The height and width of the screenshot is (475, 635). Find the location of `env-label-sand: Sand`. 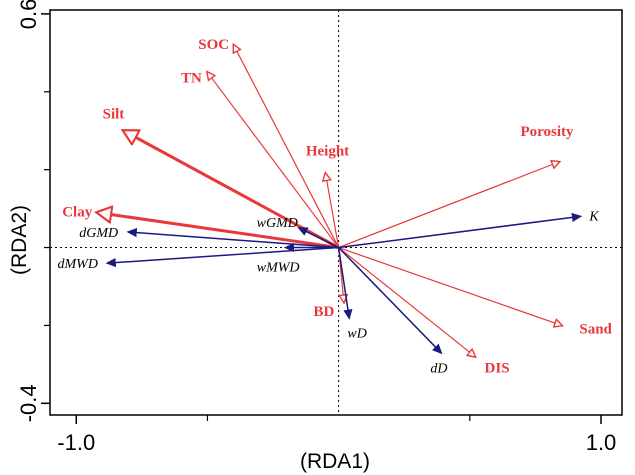

env-label-sand: Sand is located at coordinates (595, 329).